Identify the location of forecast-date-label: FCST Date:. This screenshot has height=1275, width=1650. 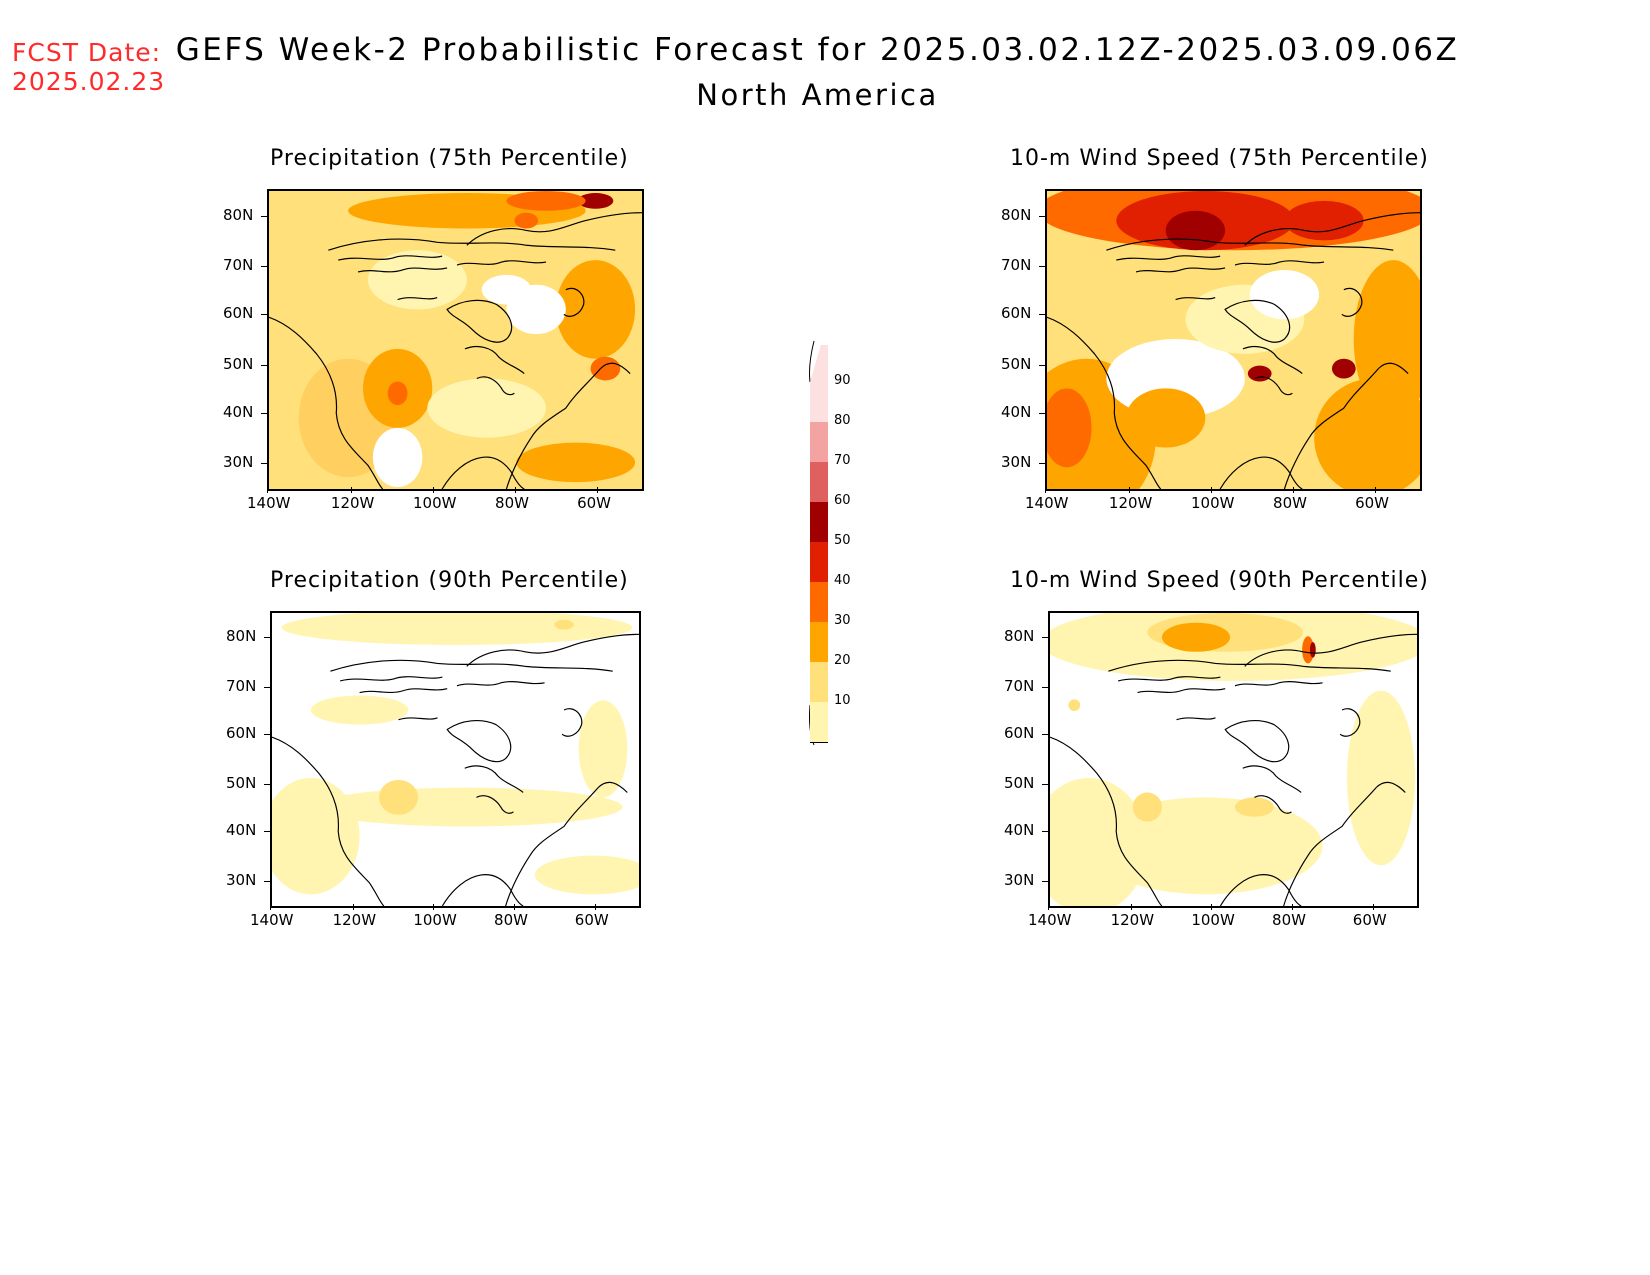
(87, 52).